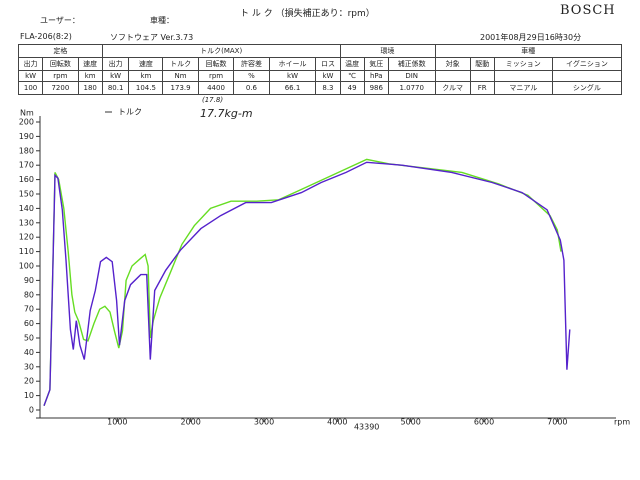  What do you see at coordinates (26, 222) in the screenshot?
I see `y-tick-label: 130` at bounding box center [26, 222].